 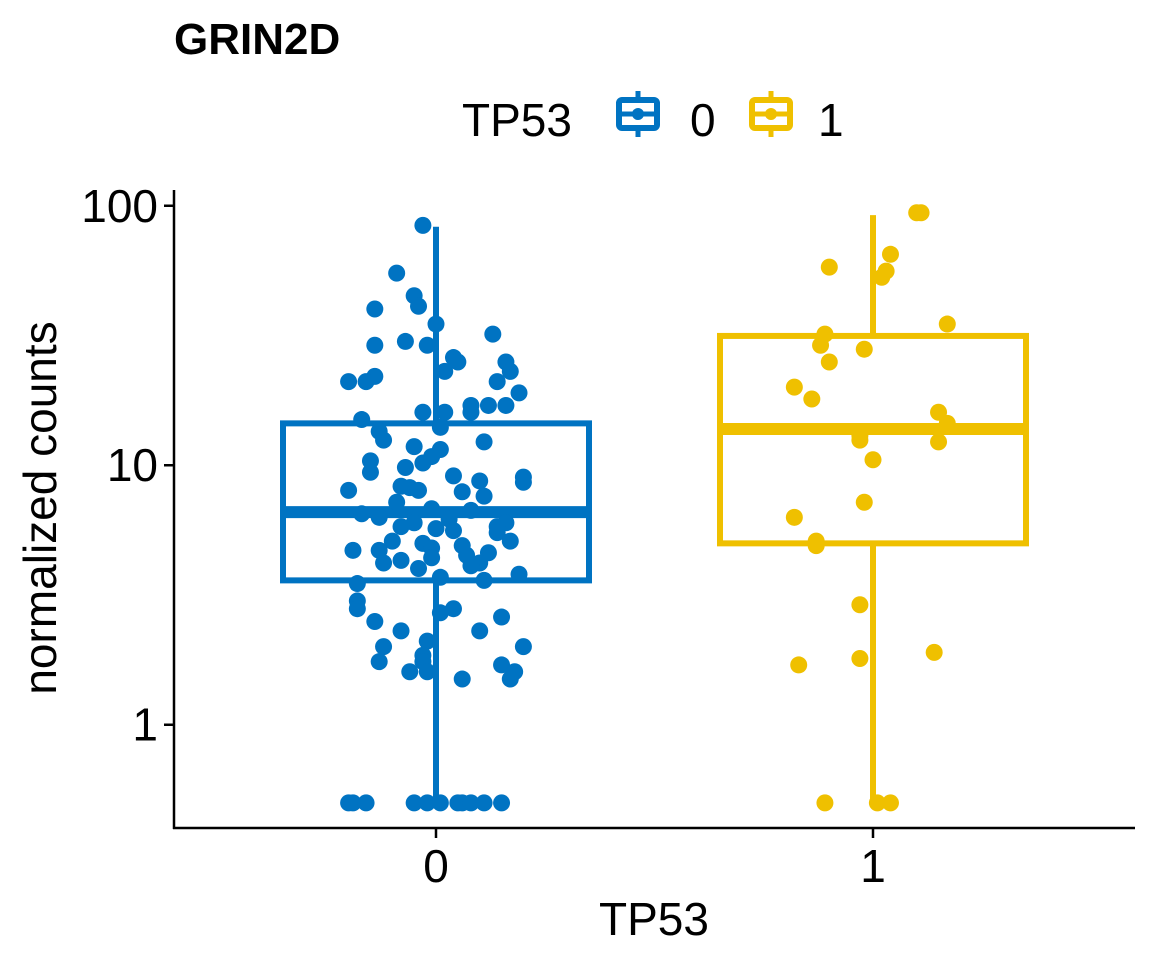 What do you see at coordinates (257, 39) in the screenshot?
I see `chart-title: GRIN2D` at bounding box center [257, 39].